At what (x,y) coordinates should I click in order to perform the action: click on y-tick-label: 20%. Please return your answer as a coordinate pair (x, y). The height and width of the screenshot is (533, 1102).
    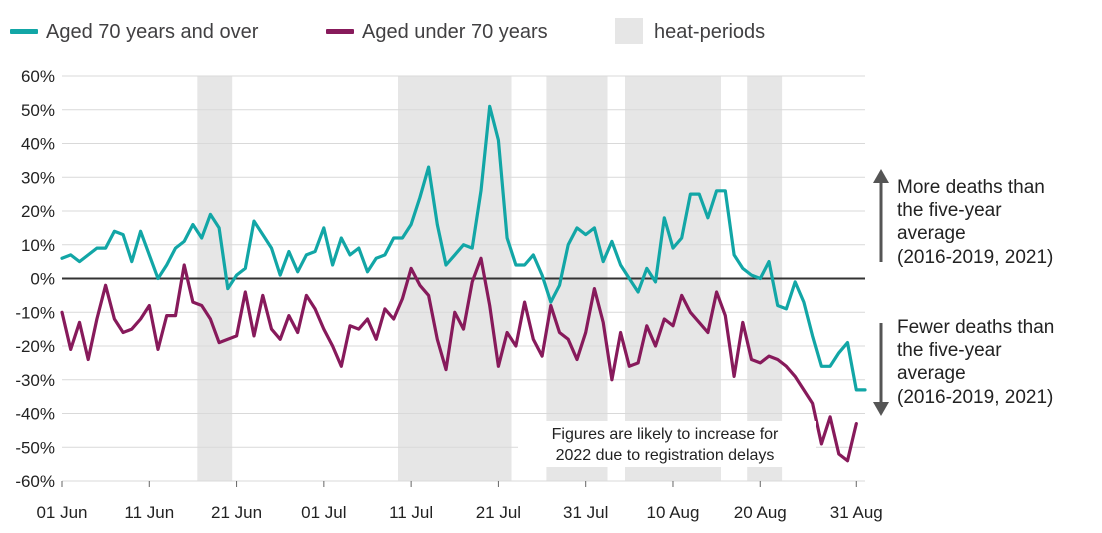
    Looking at the image, I should click on (38, 211).